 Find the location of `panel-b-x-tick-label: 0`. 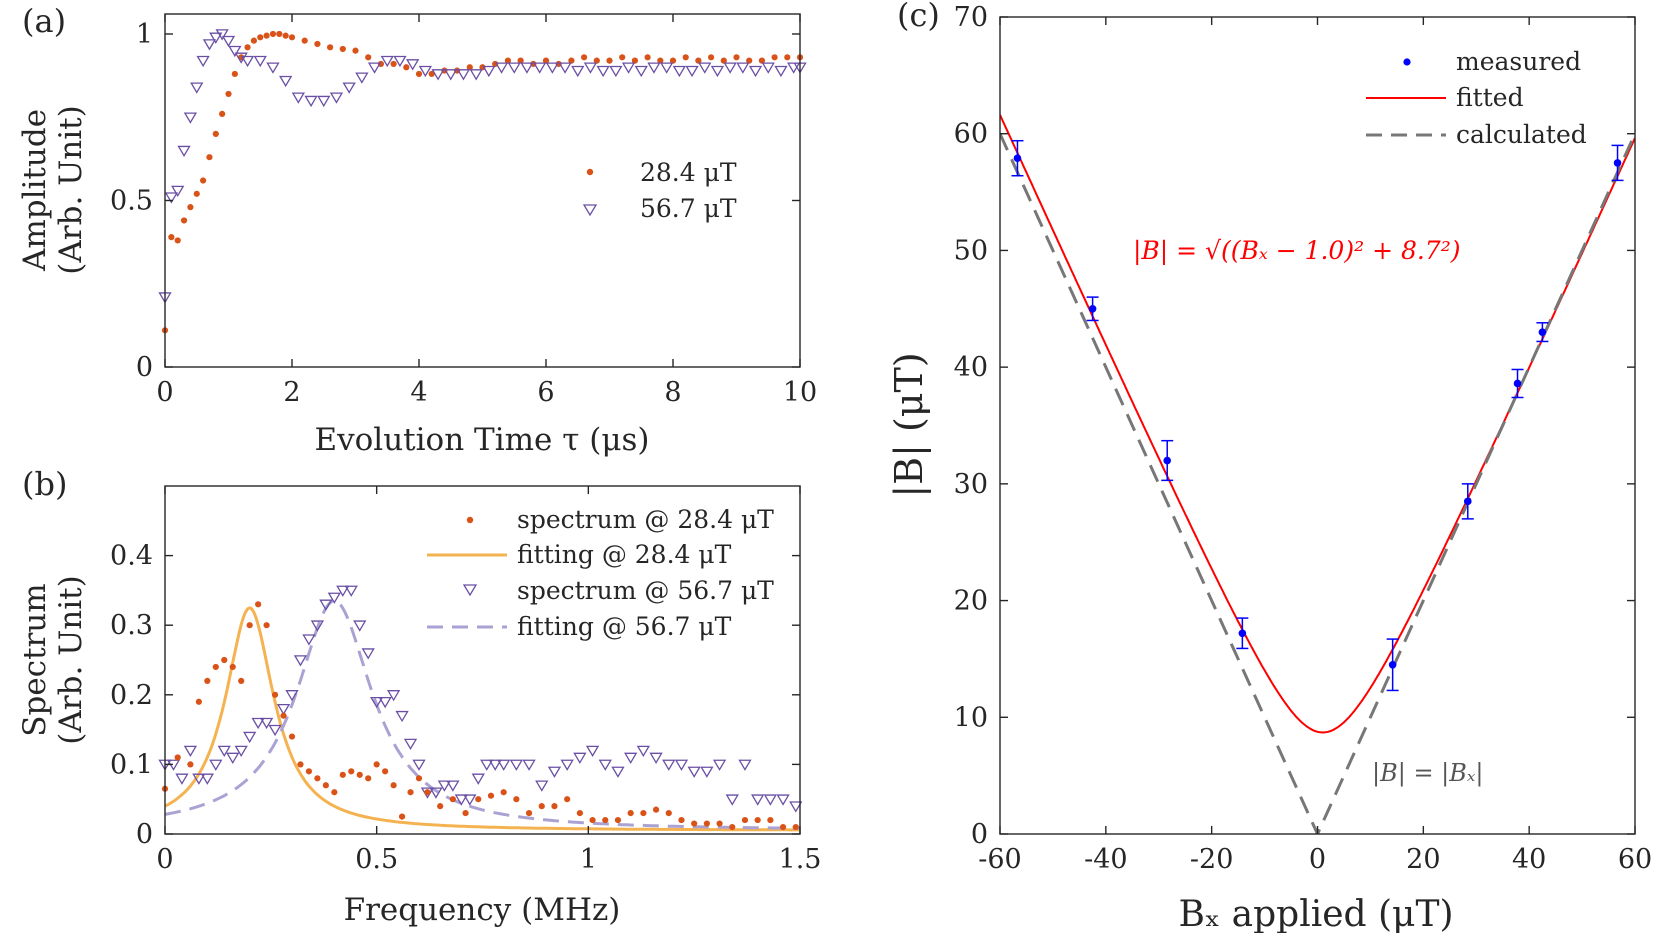

panel-b-x-tick-label: 0 is located at coordinates (164, 859).